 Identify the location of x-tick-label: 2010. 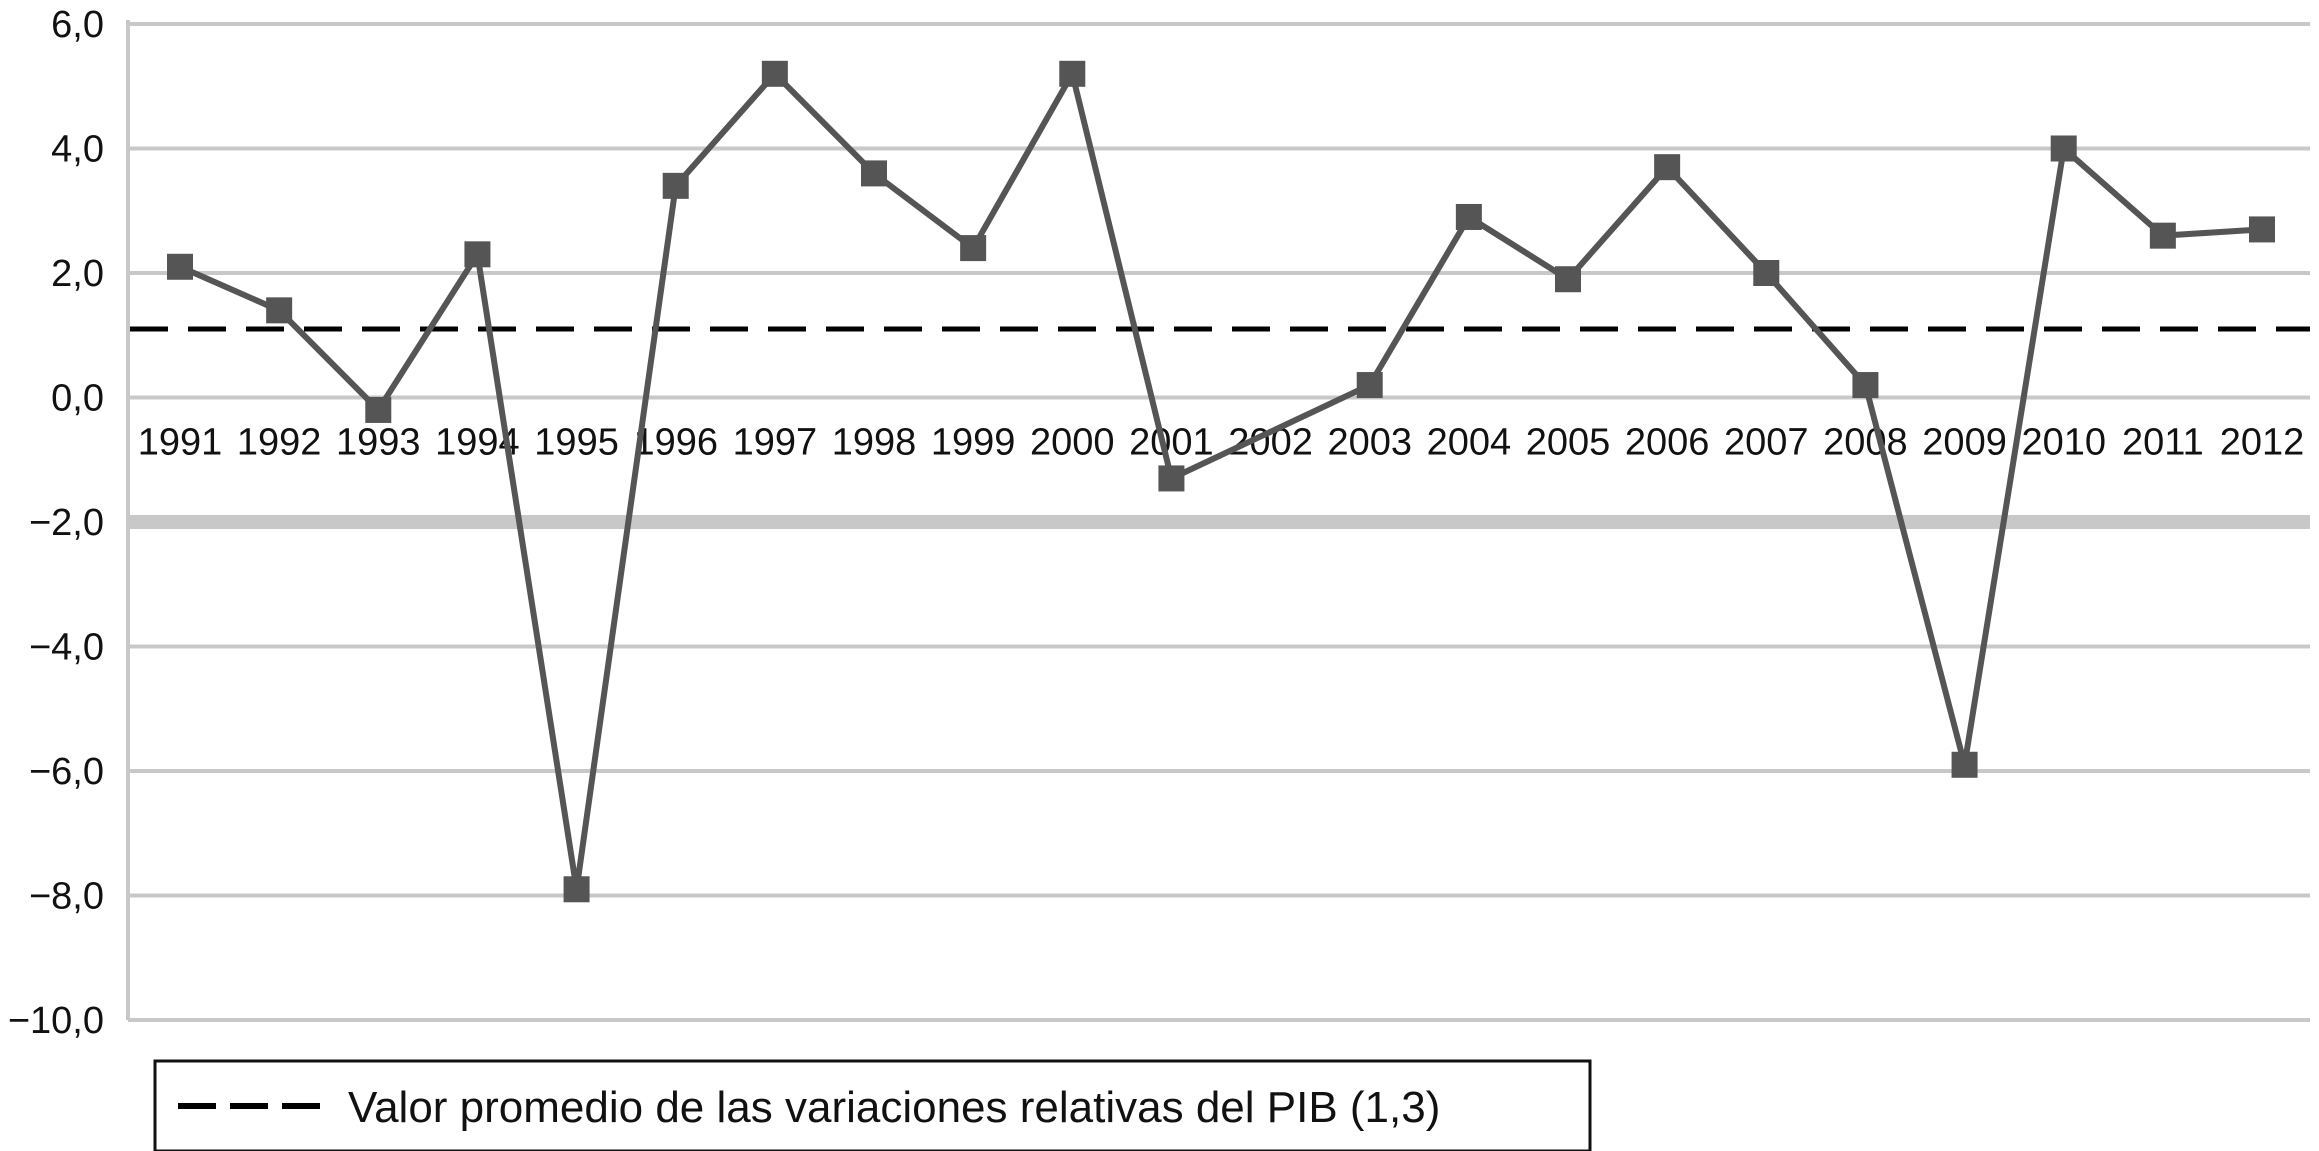
(2063, 443).